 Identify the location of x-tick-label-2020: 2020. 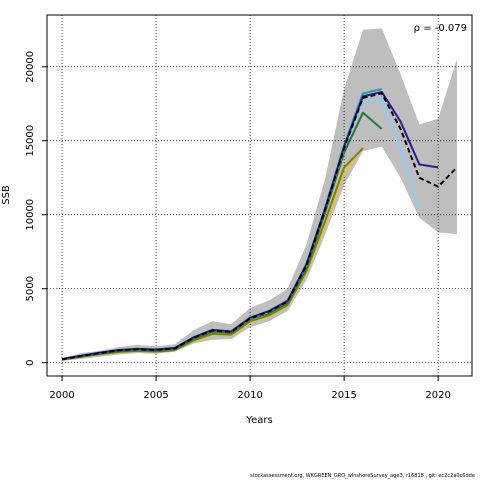
(437, 395).